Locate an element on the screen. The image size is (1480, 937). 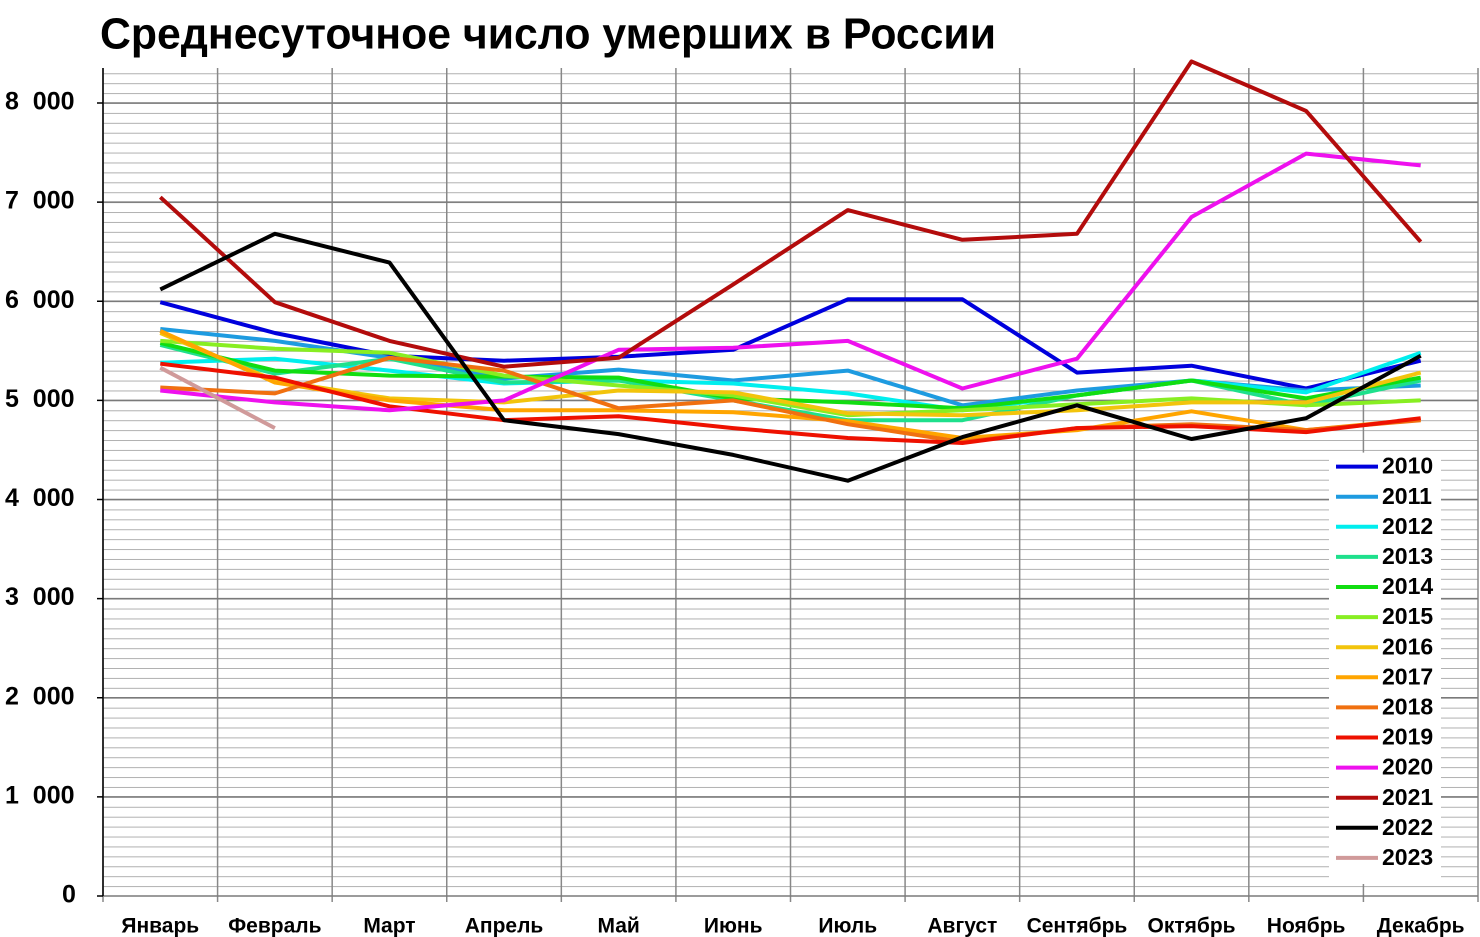
legend-label: 2012 is located at coordinates (1407, 526).